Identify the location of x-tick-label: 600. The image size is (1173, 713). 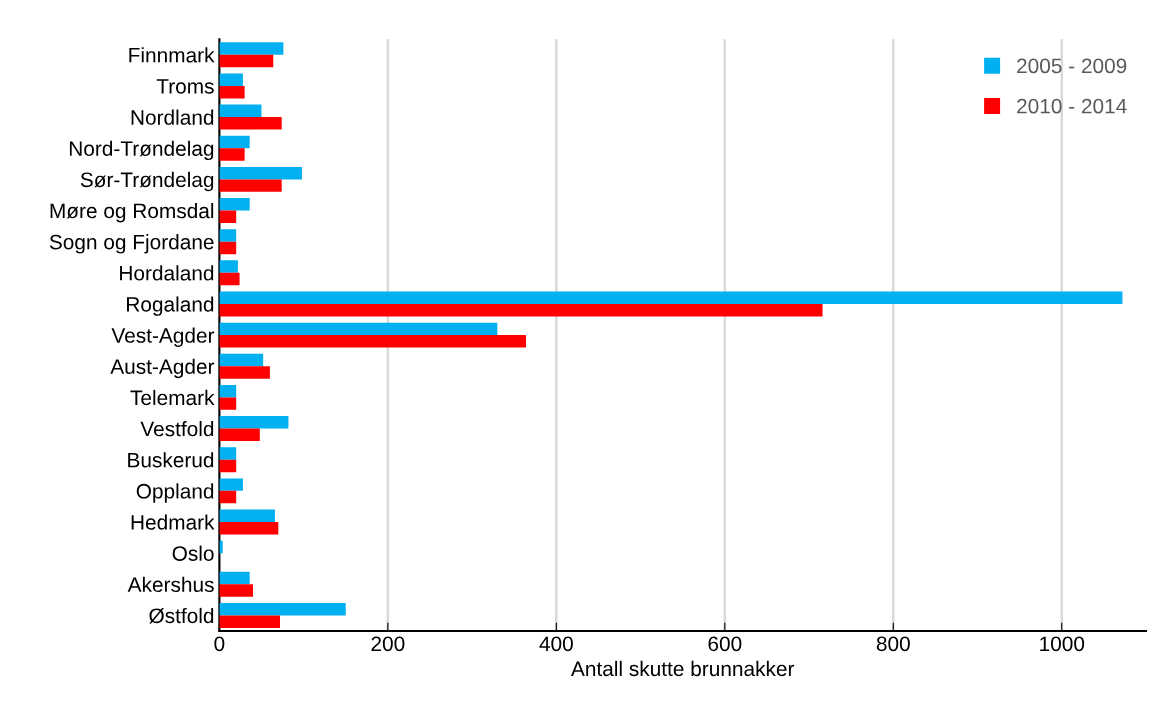
(725, 644).